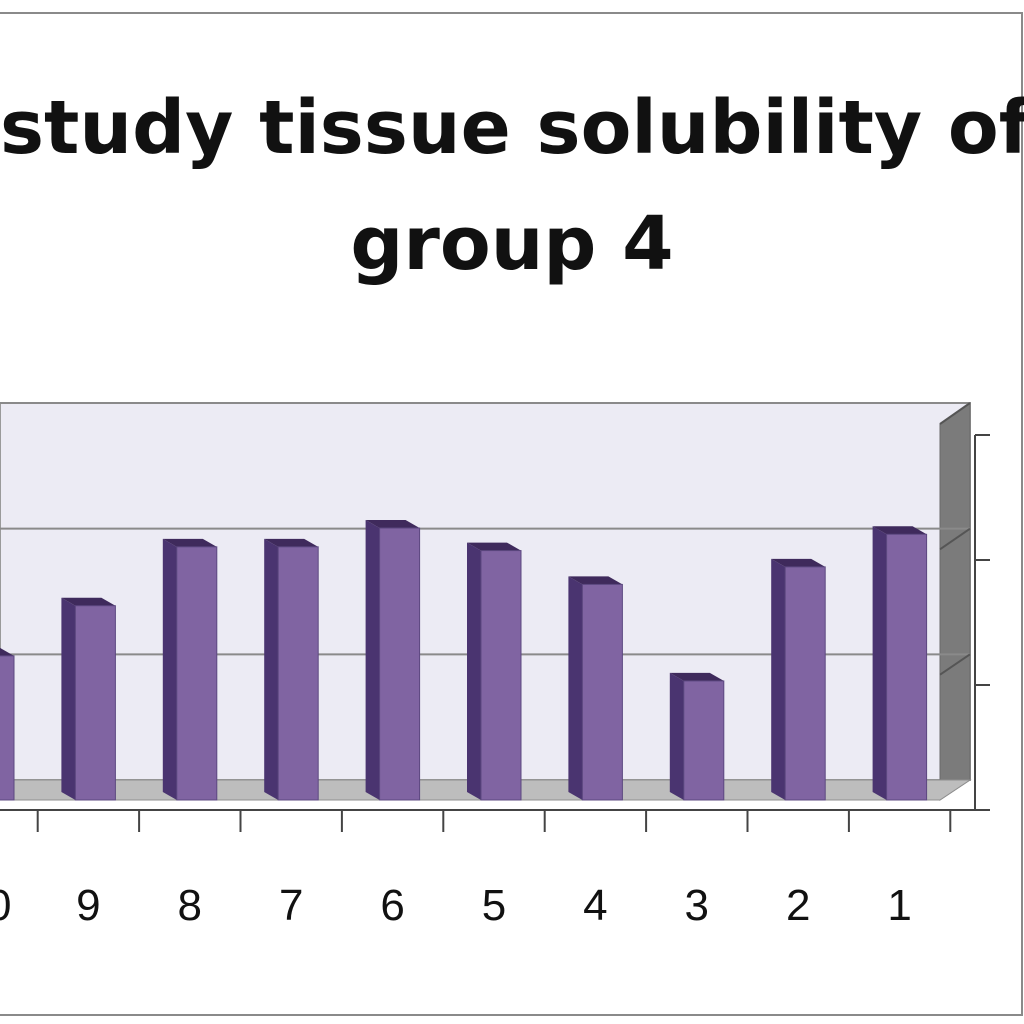 This screenshot has width=1024, height=1024. What do you see at coordinates (88, 905) in the screenshot?
I see `x-tick-label: 9` at bounding box center [88, 905].